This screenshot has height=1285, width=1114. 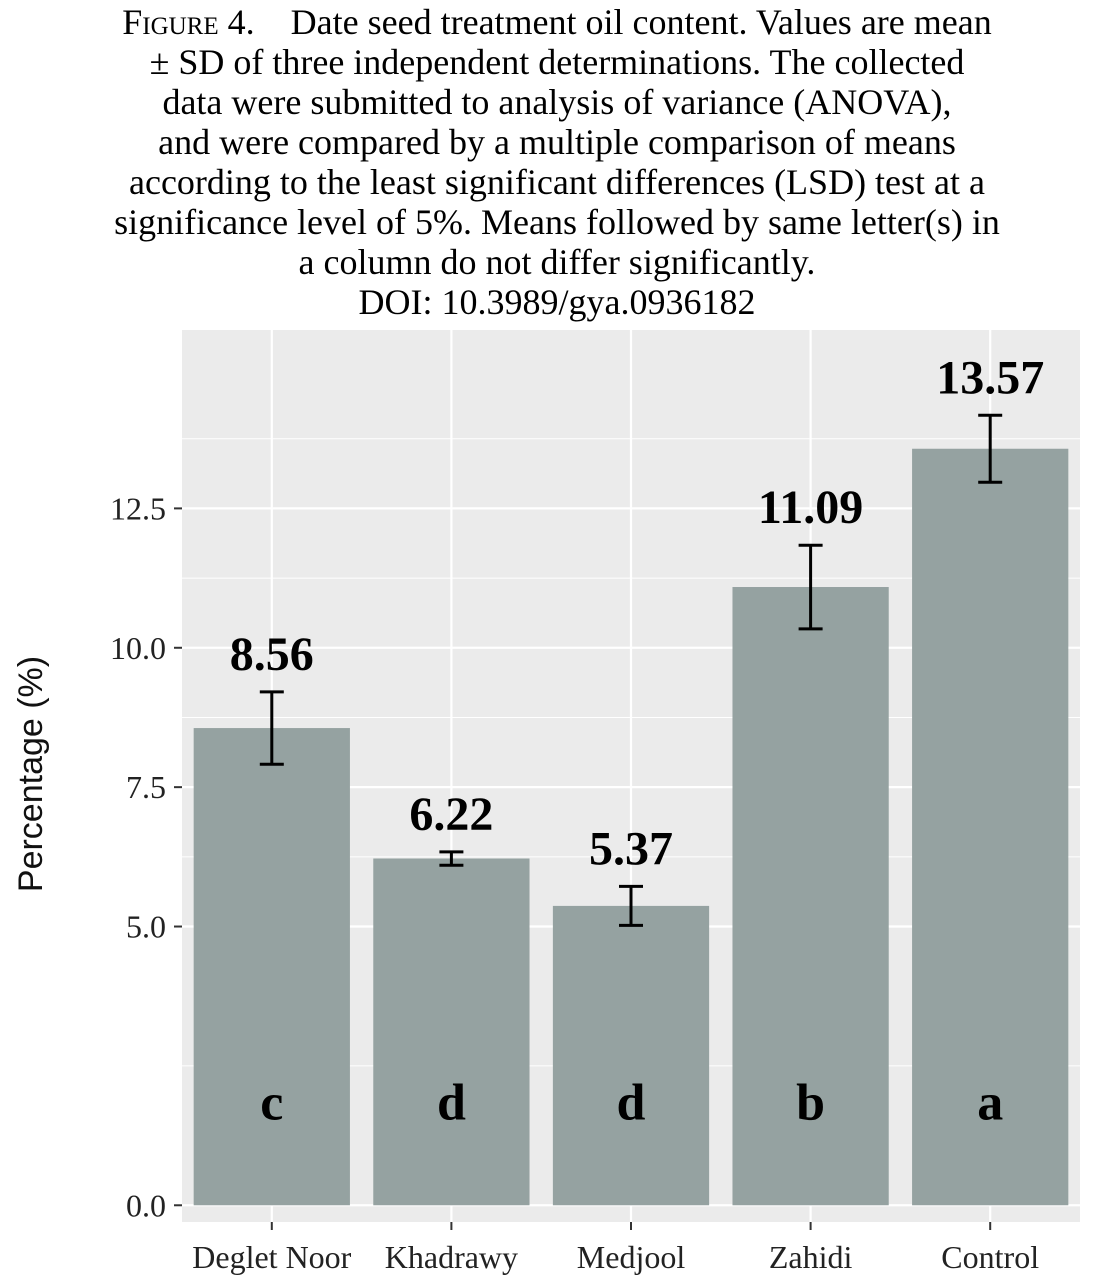 What do you see at coordinates (810, 1102) in the screenshot?
I see `significance-letter: b` at bounding box center [810, 1102].